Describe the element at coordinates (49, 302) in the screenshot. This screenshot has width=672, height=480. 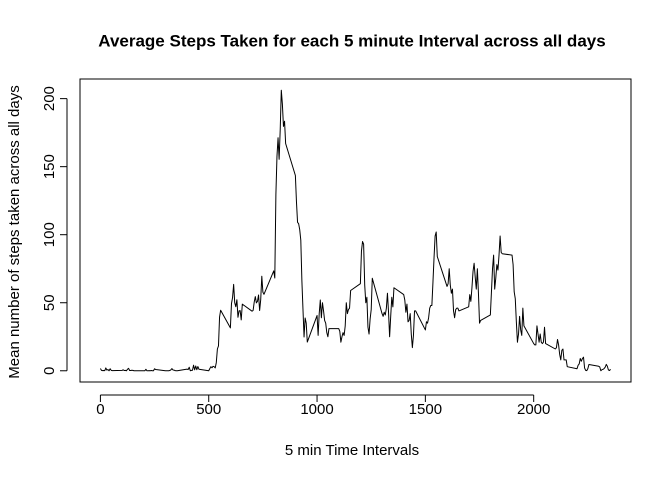
I see `y-tick-label: 50` at that location.